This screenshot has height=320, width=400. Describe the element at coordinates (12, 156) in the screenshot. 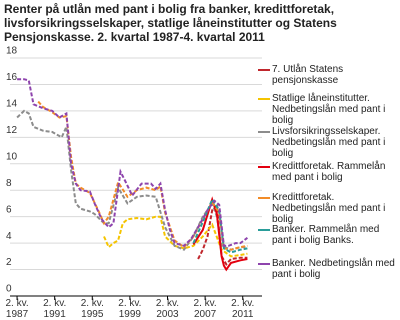

I see `y-tick-label: 10` at that location.